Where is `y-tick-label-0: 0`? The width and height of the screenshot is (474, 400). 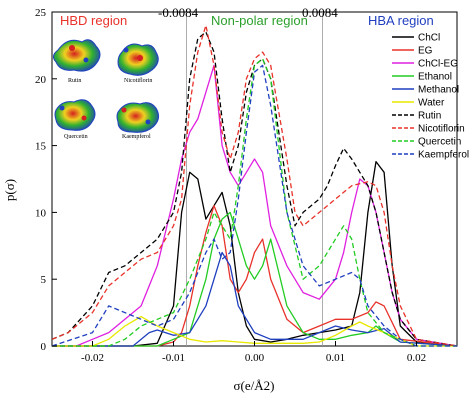
y-tick-label-0: 0 is located at coordinates (44, 347).